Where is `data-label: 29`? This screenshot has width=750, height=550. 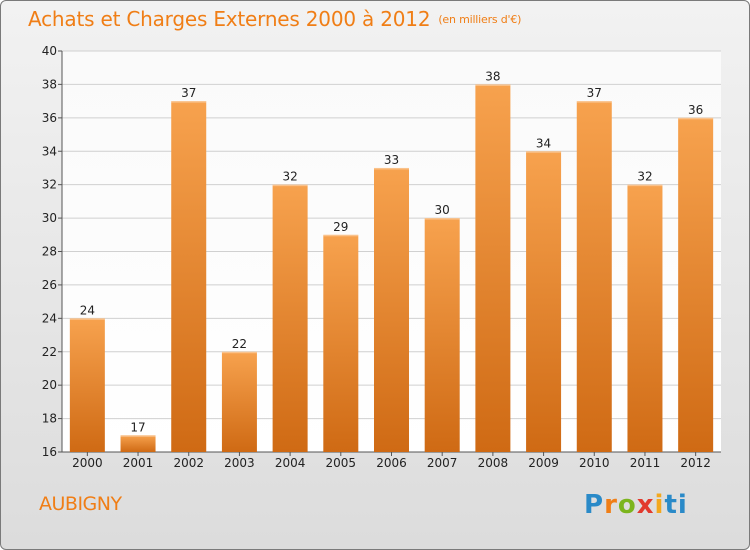
data-label: 29 is located at coordinates (340, 227).